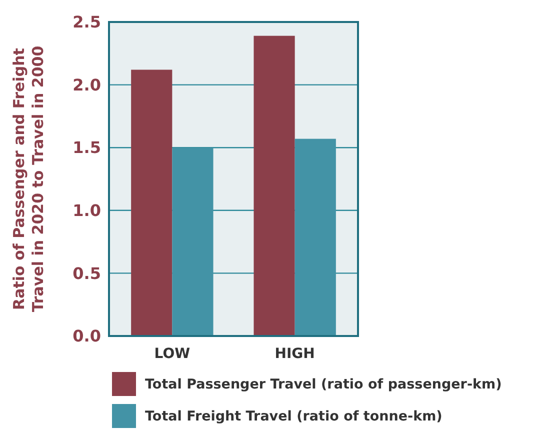 The image size is (552, 438). What do you see at coordinates (86, 336) in the screenshot?
I see `y-tick-label: 0.0` at bounding box center [86, 336].